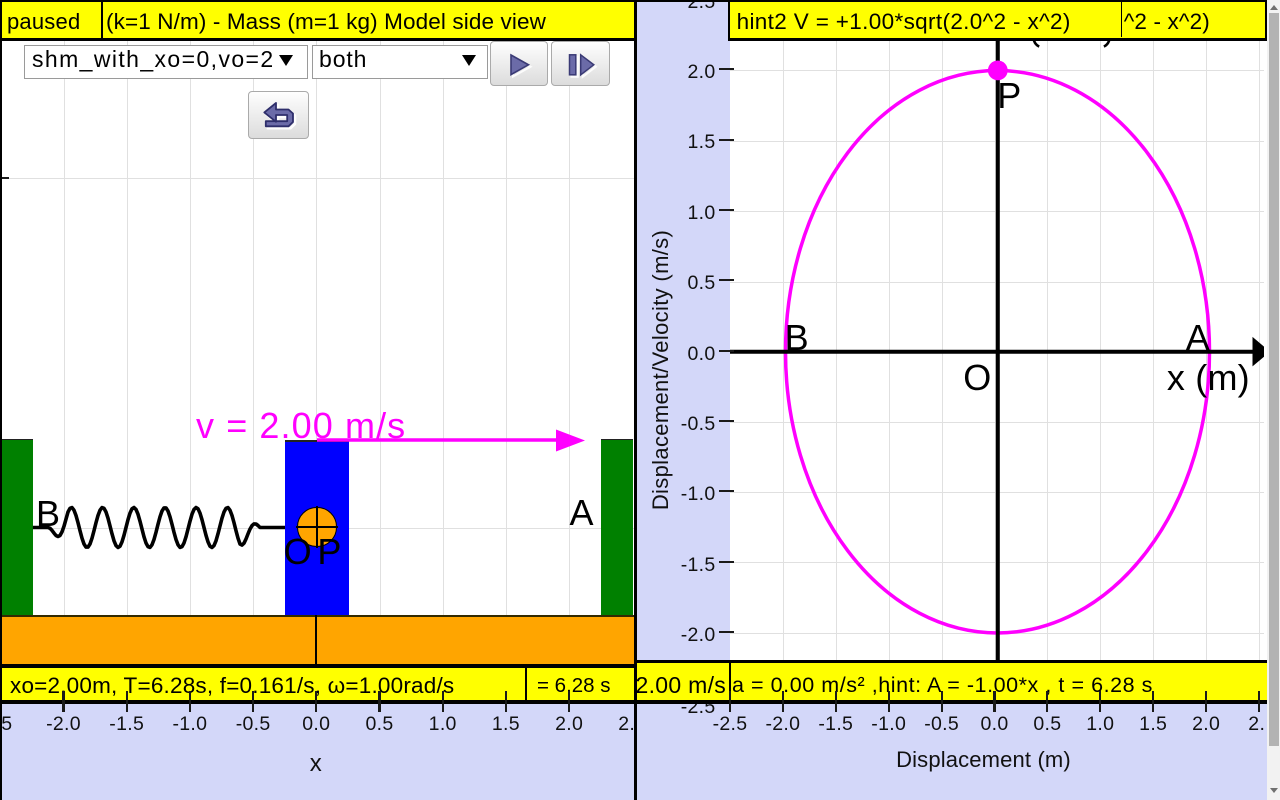  What do you see at coordinates (301, 425) in the screenshot?
I see `svg-text: v = 2.00 m/s` at bounding box center [301, 425].